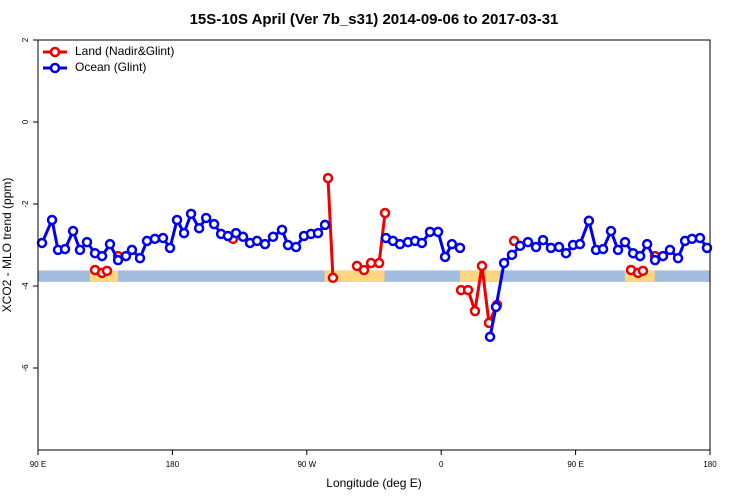  I want to click on y-axis-label: XCO2 - MLO trend (ppm), so click(7, 245).